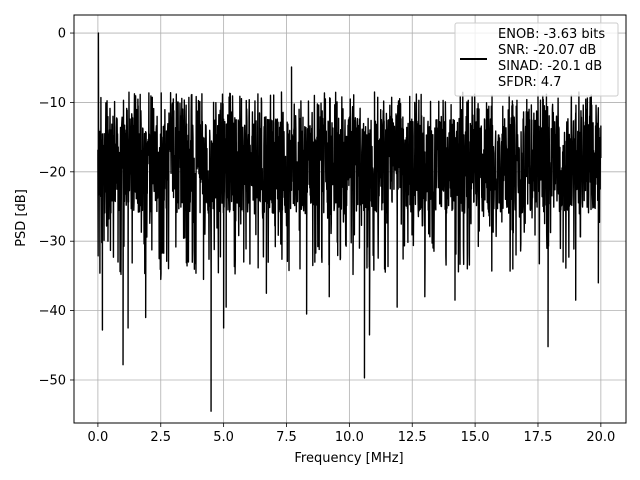 The height and width of the screenshot is (480, 640). Describe the element at coordinates (349, 437) in the screenshot. I see `x-tick-label: 10.0` at that location.